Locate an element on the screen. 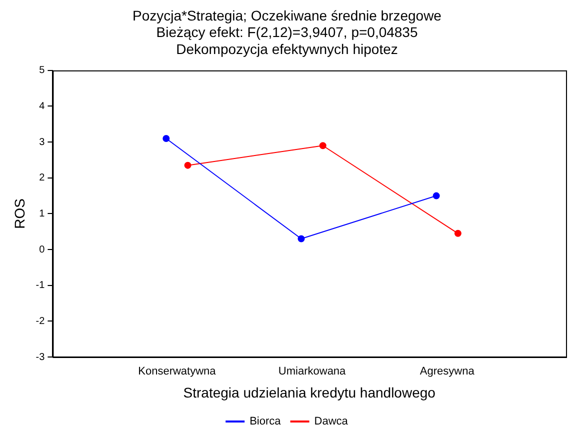 Image resolution: width=574 pixels, height=439 pixels. y-tick-label: 0 is located at coordinates (42, 250).